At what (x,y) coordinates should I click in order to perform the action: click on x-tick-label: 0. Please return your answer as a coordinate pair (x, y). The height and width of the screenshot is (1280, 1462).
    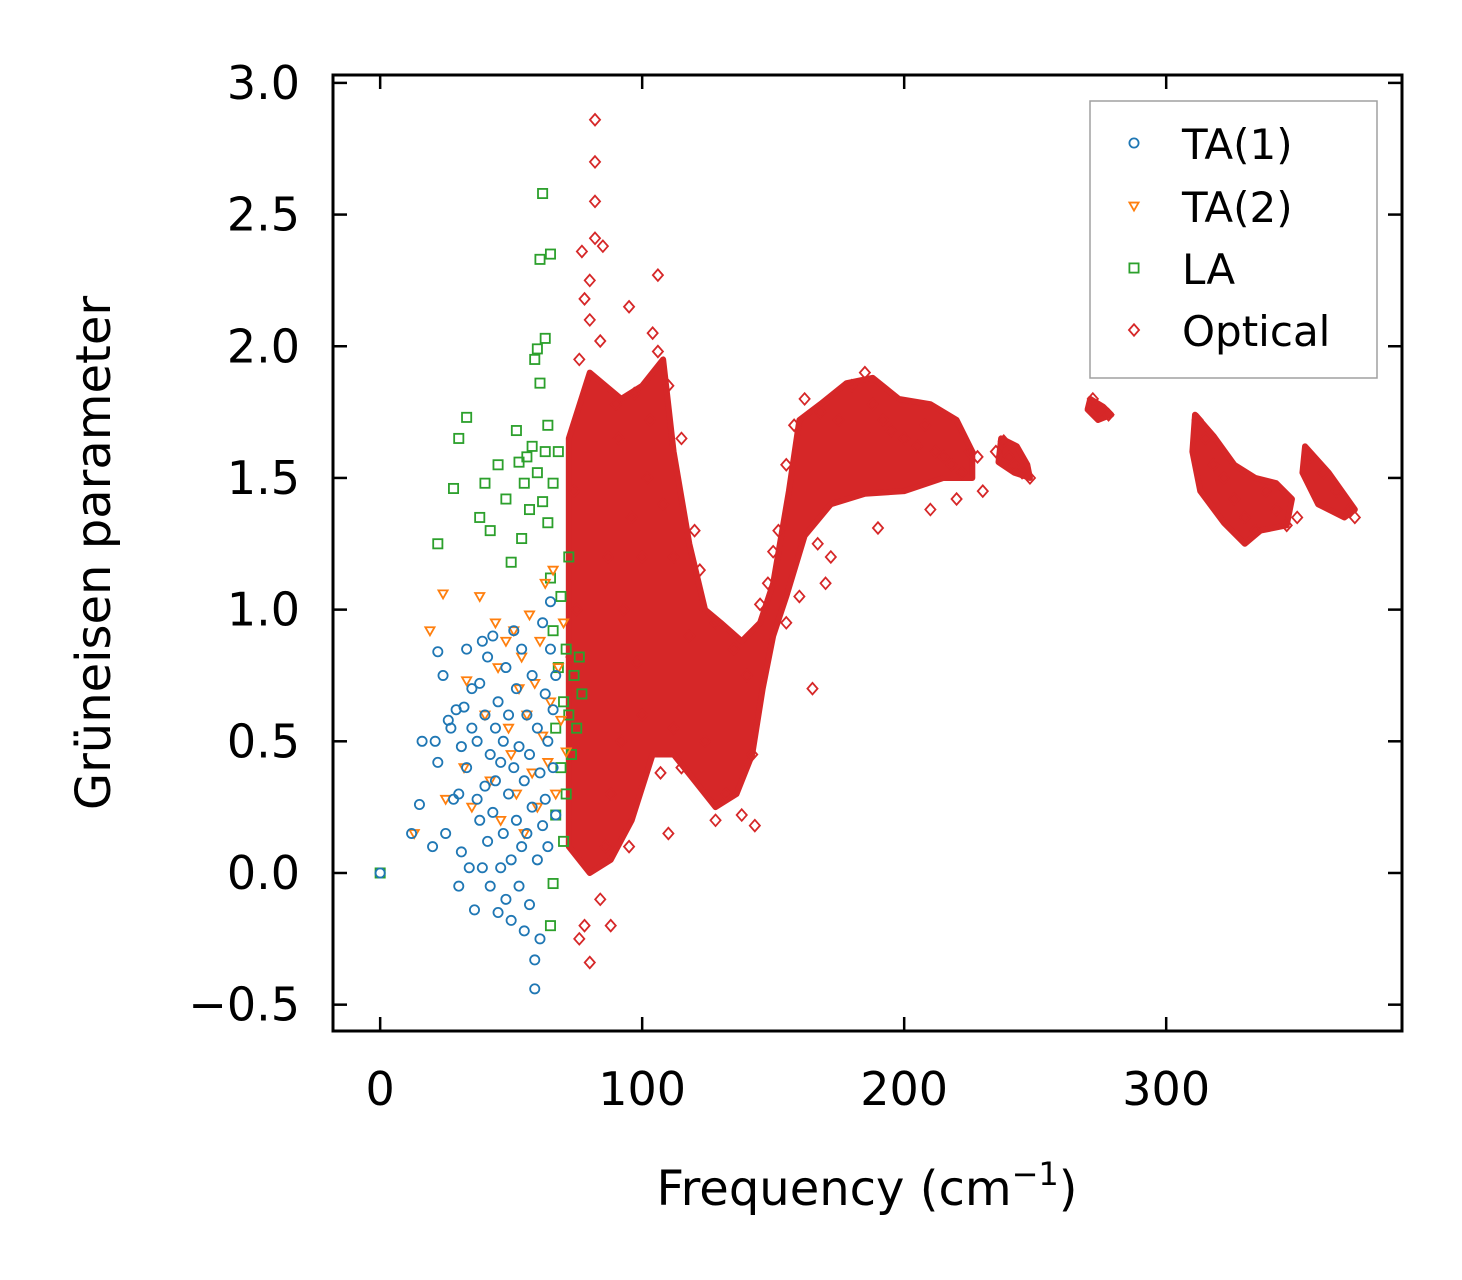
    Looking at the image, I should click on (380, 1089).